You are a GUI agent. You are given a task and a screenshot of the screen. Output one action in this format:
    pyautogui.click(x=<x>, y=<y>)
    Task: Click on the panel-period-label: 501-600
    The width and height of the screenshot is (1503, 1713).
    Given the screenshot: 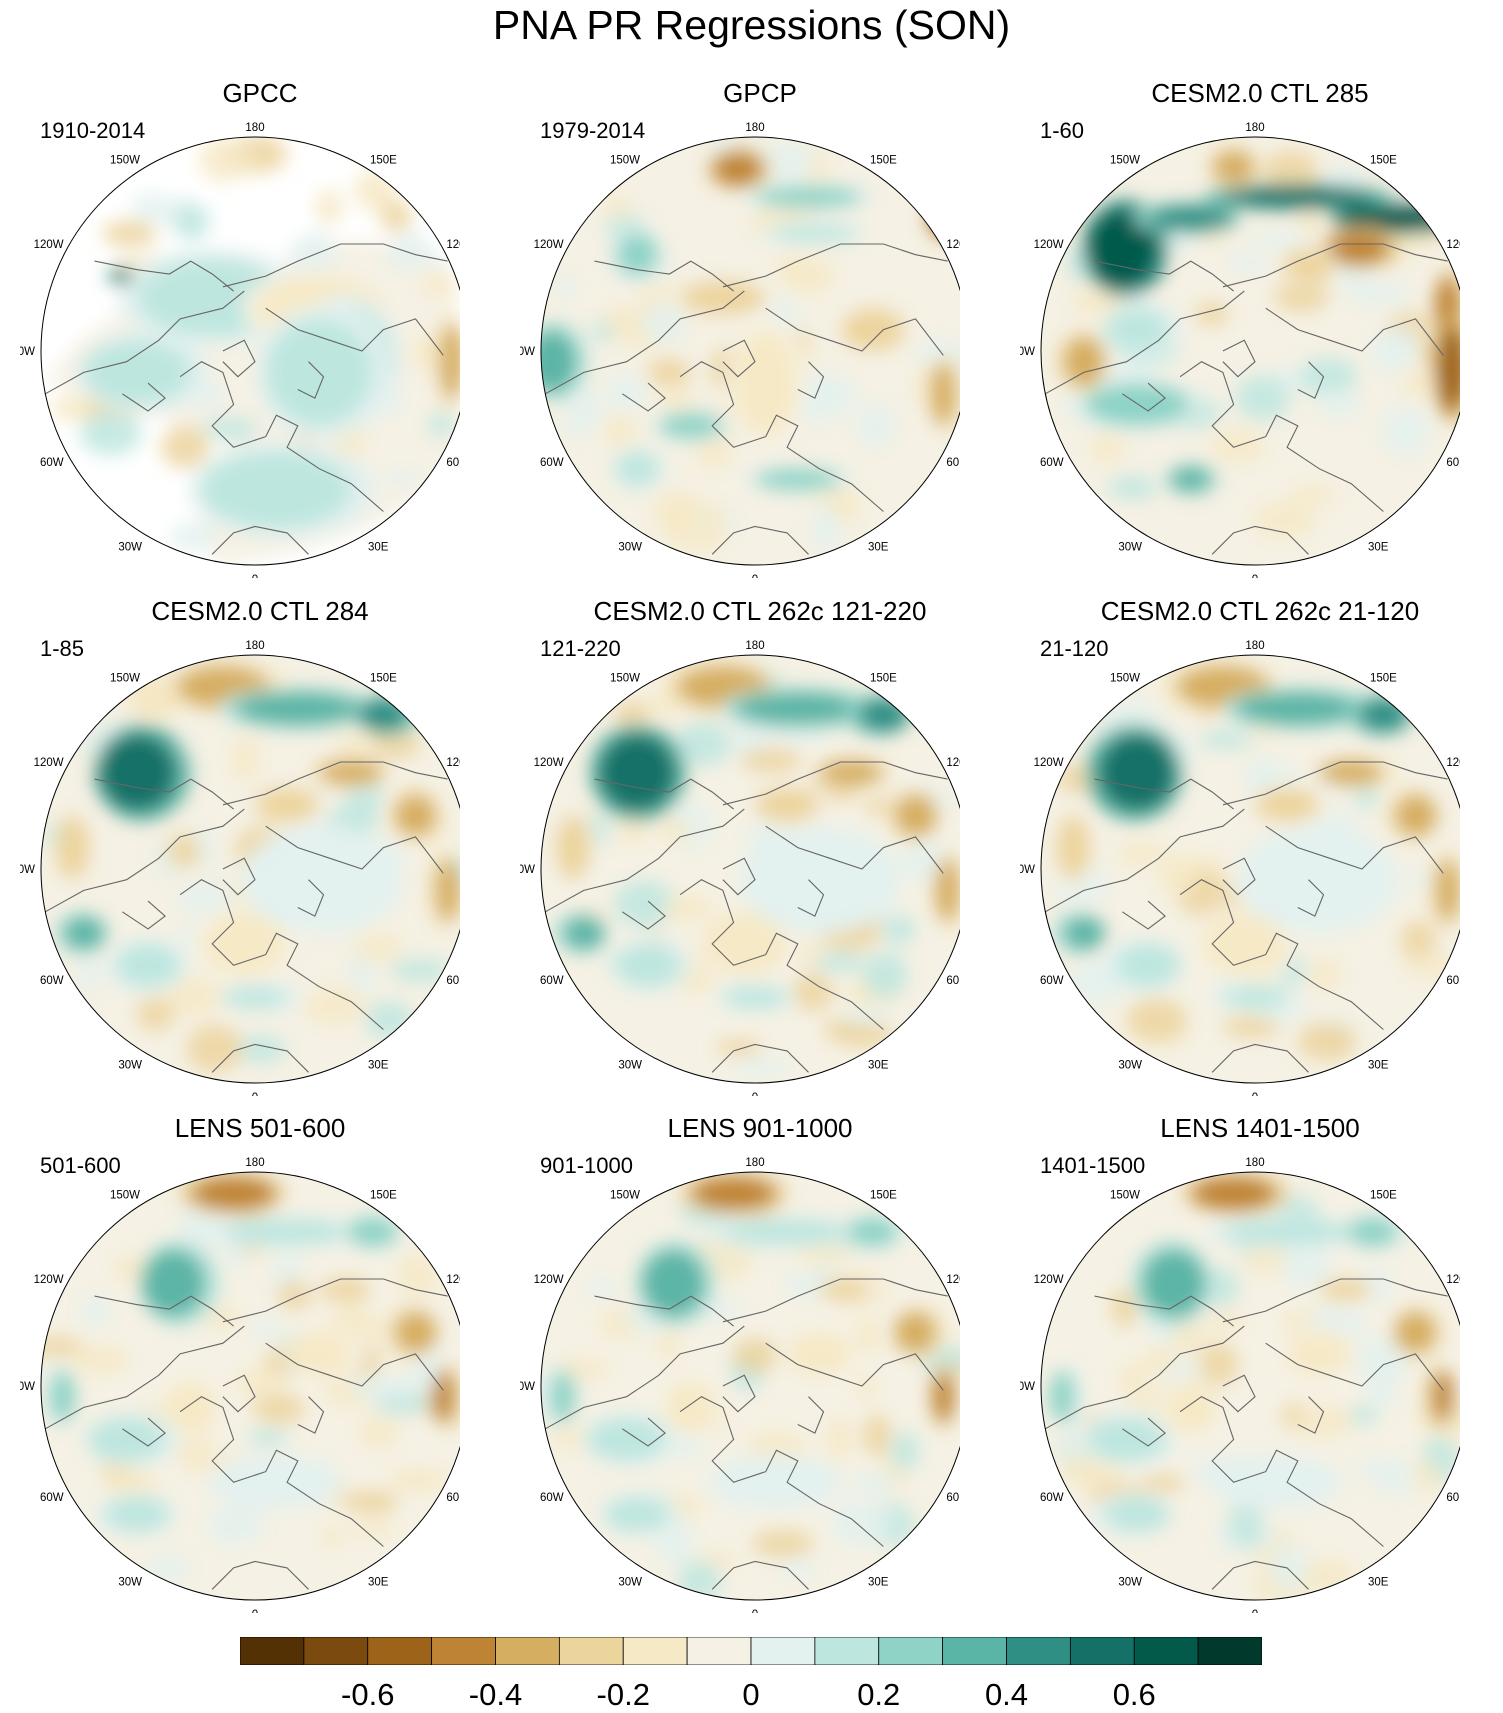 What is the action you would take?
    pyautogui.click(x=80, y=1165)
    